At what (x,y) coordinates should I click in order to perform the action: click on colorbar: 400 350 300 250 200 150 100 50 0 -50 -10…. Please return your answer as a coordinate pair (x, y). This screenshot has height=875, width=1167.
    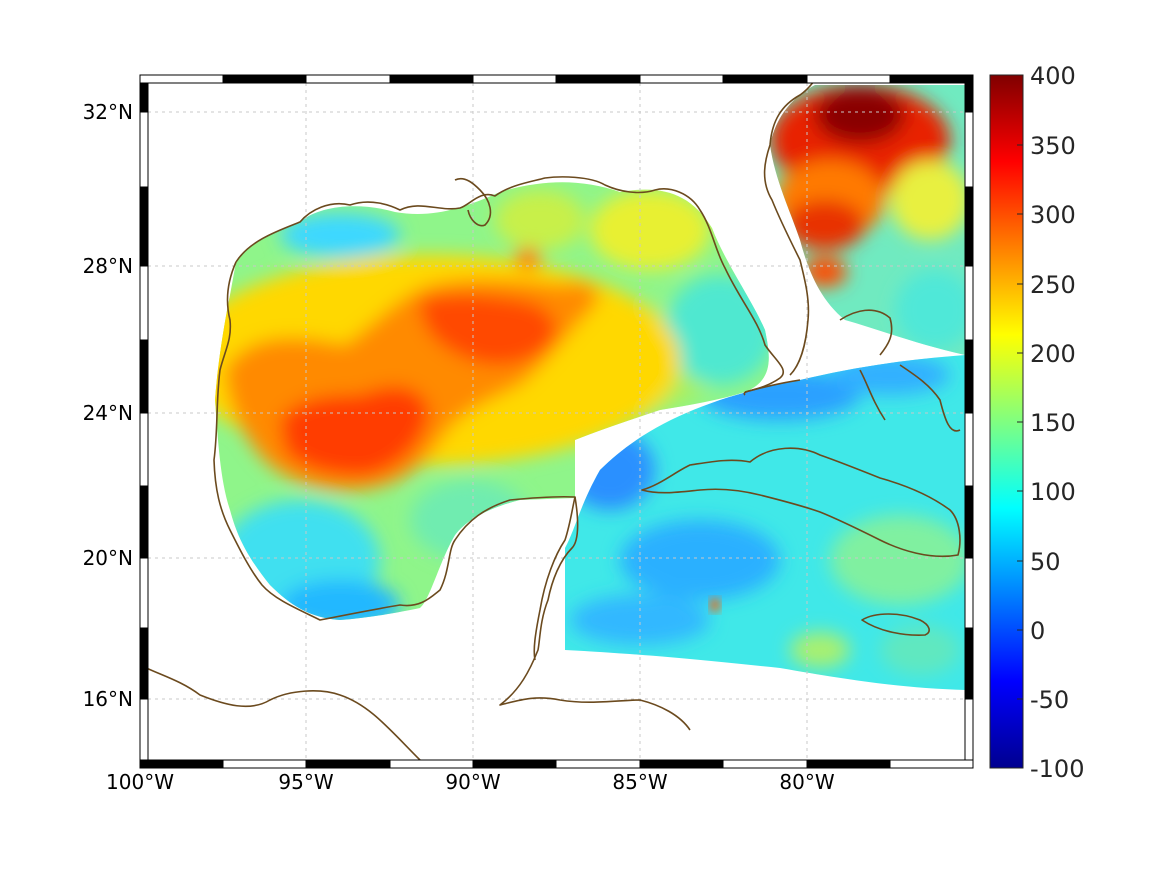
    Looking at the image, I should click on (1036, 422).